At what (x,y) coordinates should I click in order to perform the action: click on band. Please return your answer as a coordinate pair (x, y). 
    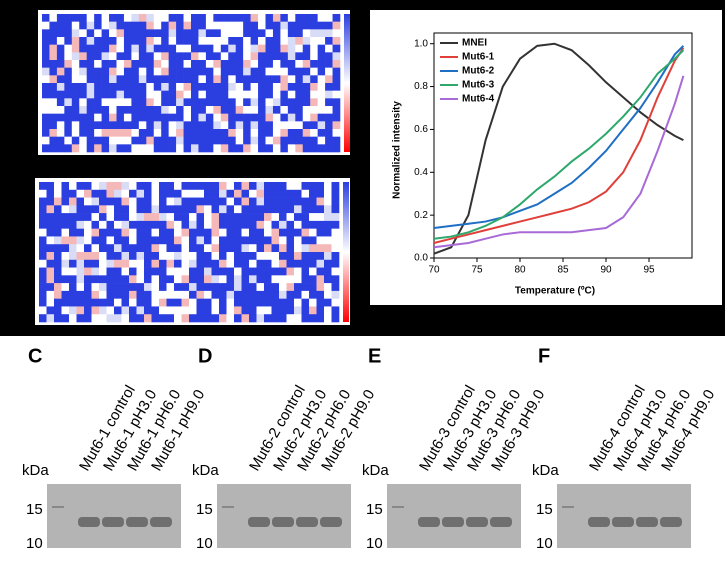
    Looking at the image, I should click on (453, 522).